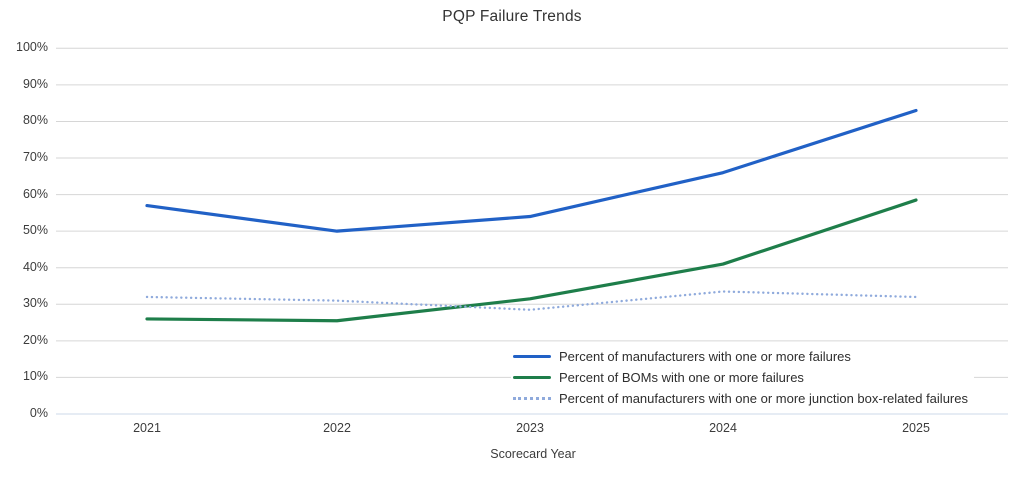 The width and height of the screenshot is (1024, 485). Describe the element at coordinates (532, 356) in the screenshot. I see `legend-swatch-blue-solid-line` at that location.